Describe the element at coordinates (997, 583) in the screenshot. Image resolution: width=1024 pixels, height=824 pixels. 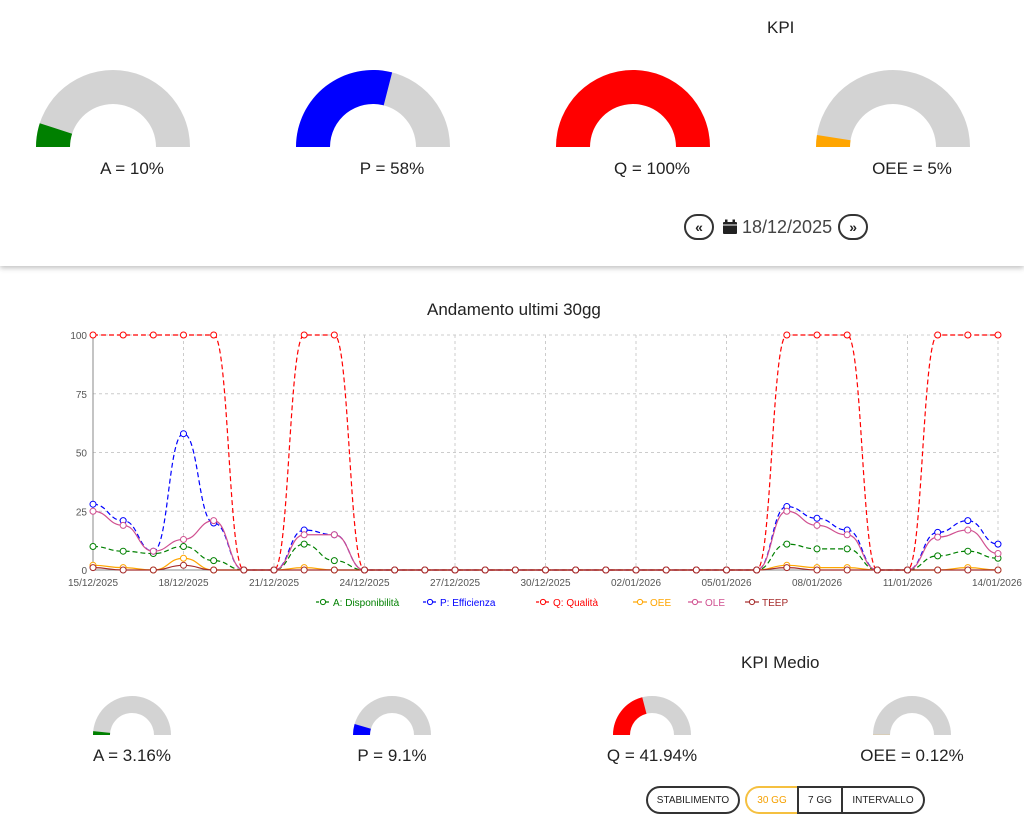
I see `x-tick-label: 14/01/2026` at that location.